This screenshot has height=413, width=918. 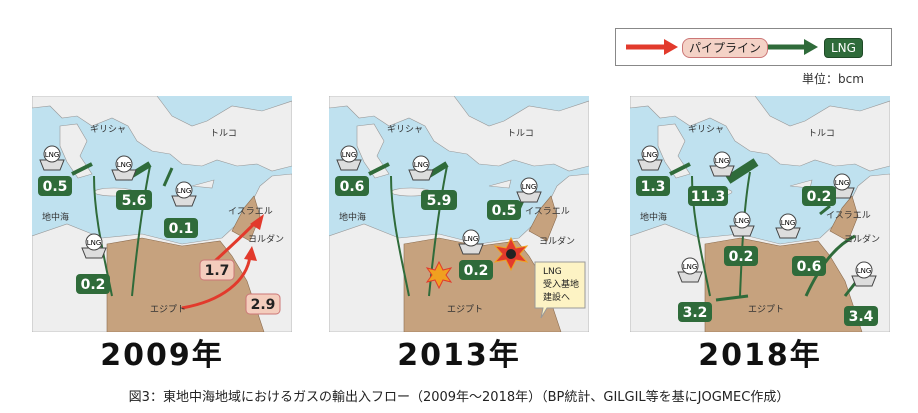 What do you see at coordinates (695, 313) in the screenshot?
I see `value-label: 3.2` at bounding box center [695, 313].